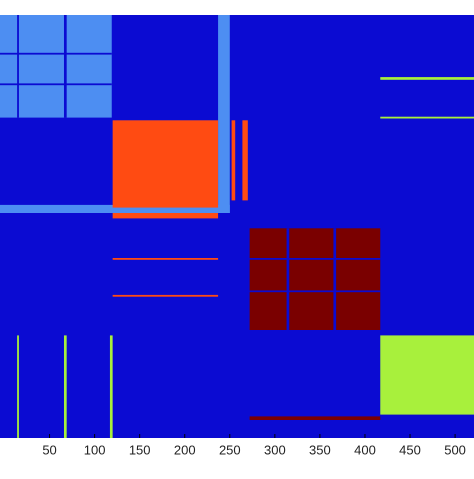  What do you see at coordinates (230, 449) in the screenshot?
I see `x-tick-label: 250` at bounding box center [230, 449].